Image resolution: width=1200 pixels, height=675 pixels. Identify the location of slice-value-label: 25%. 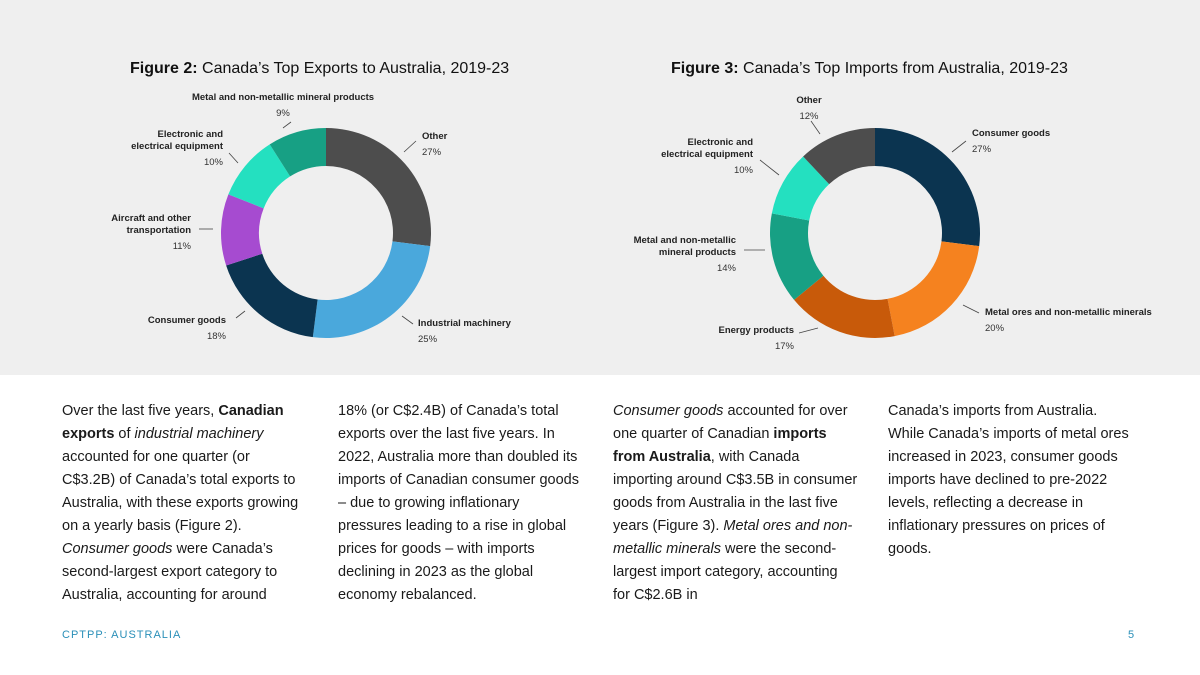
(428, 339).